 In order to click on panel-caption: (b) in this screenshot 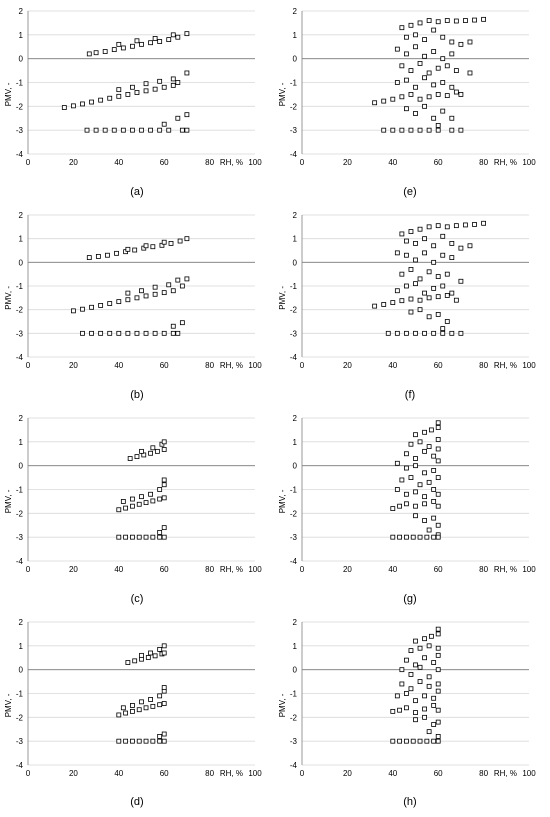, I will do `click(136, 395)`.